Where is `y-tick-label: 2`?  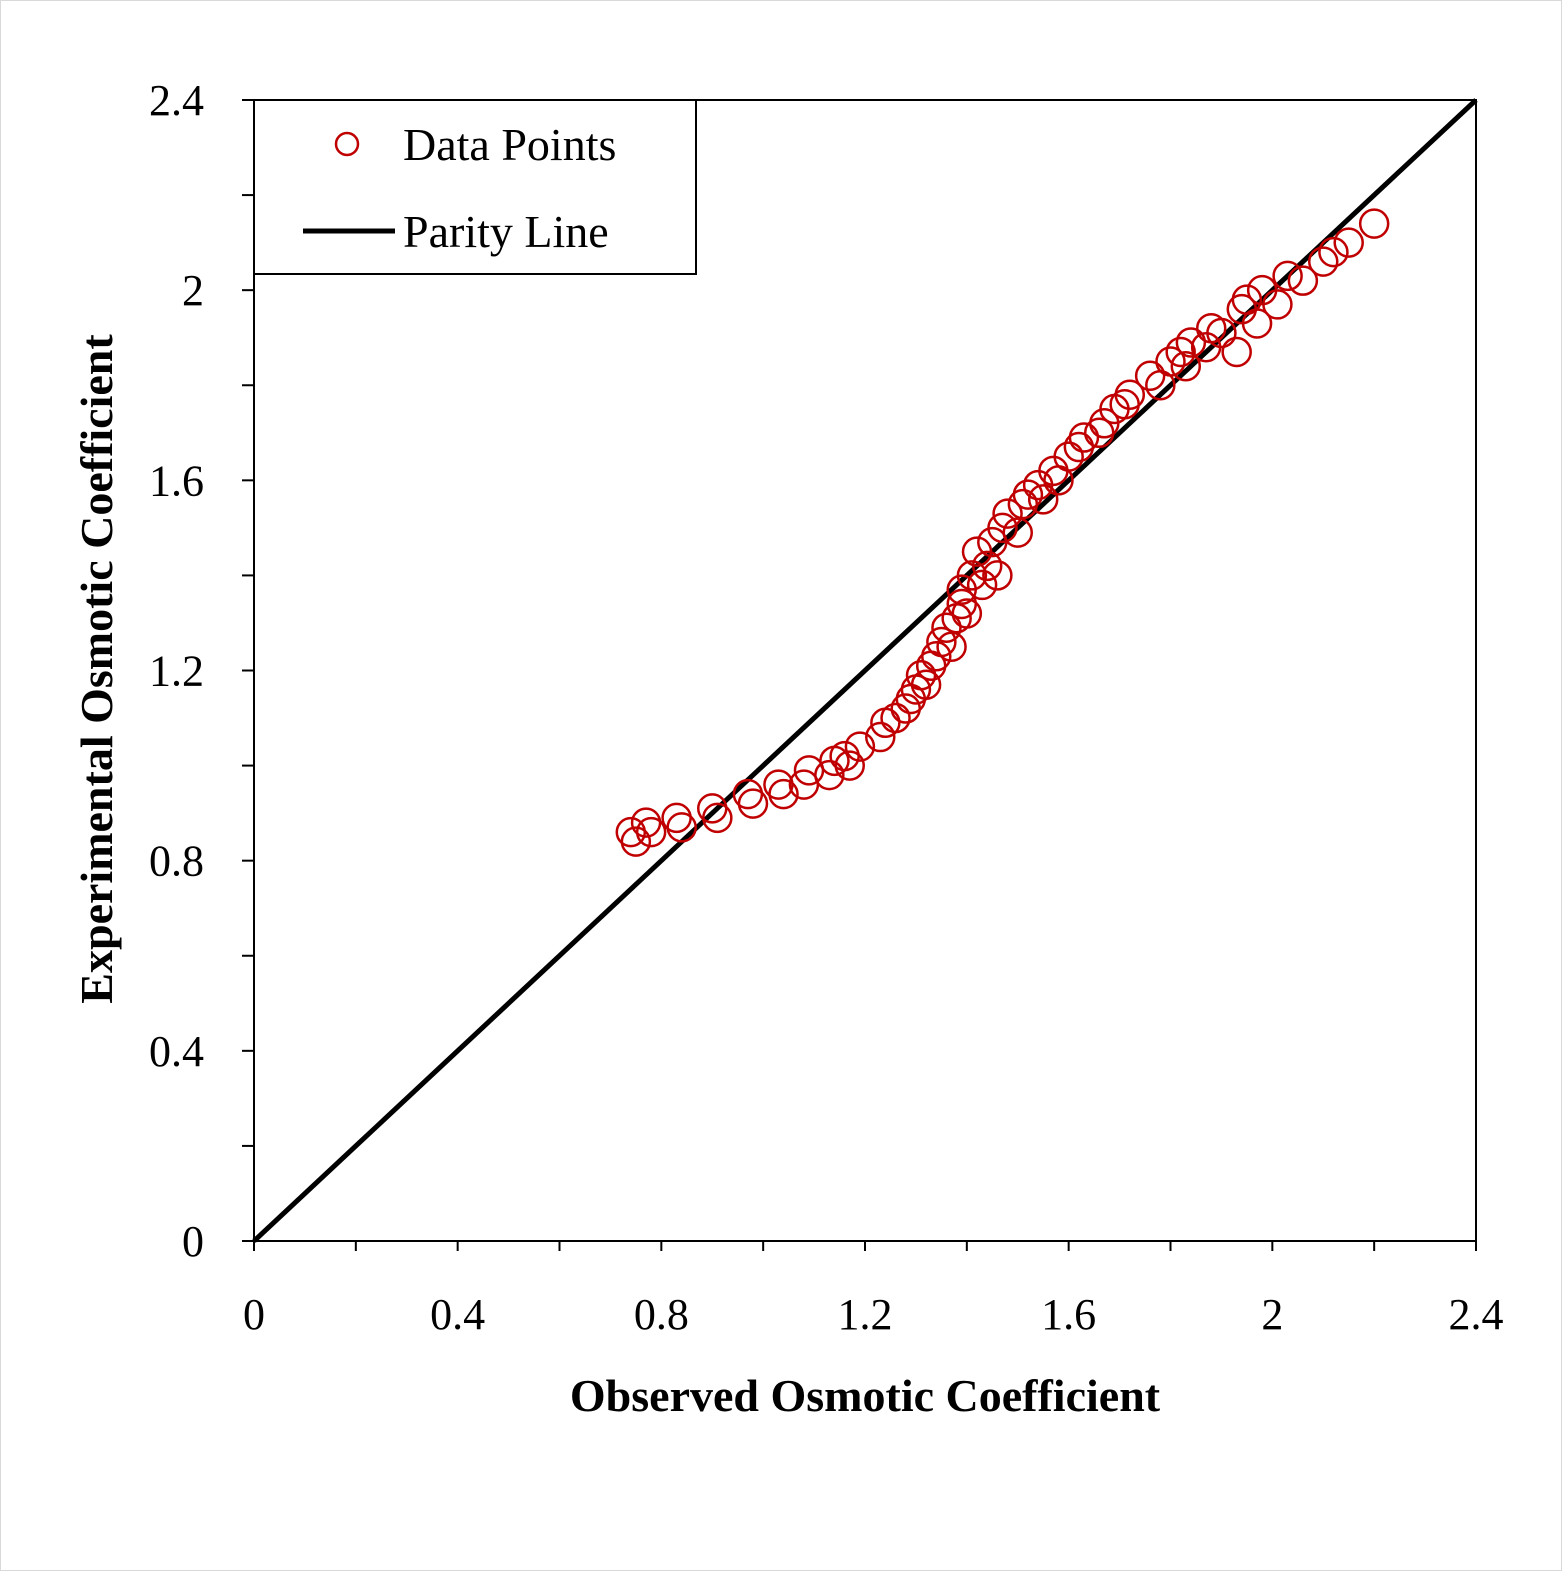 y-tick-label: 2 is located at coordinates (193, 290).